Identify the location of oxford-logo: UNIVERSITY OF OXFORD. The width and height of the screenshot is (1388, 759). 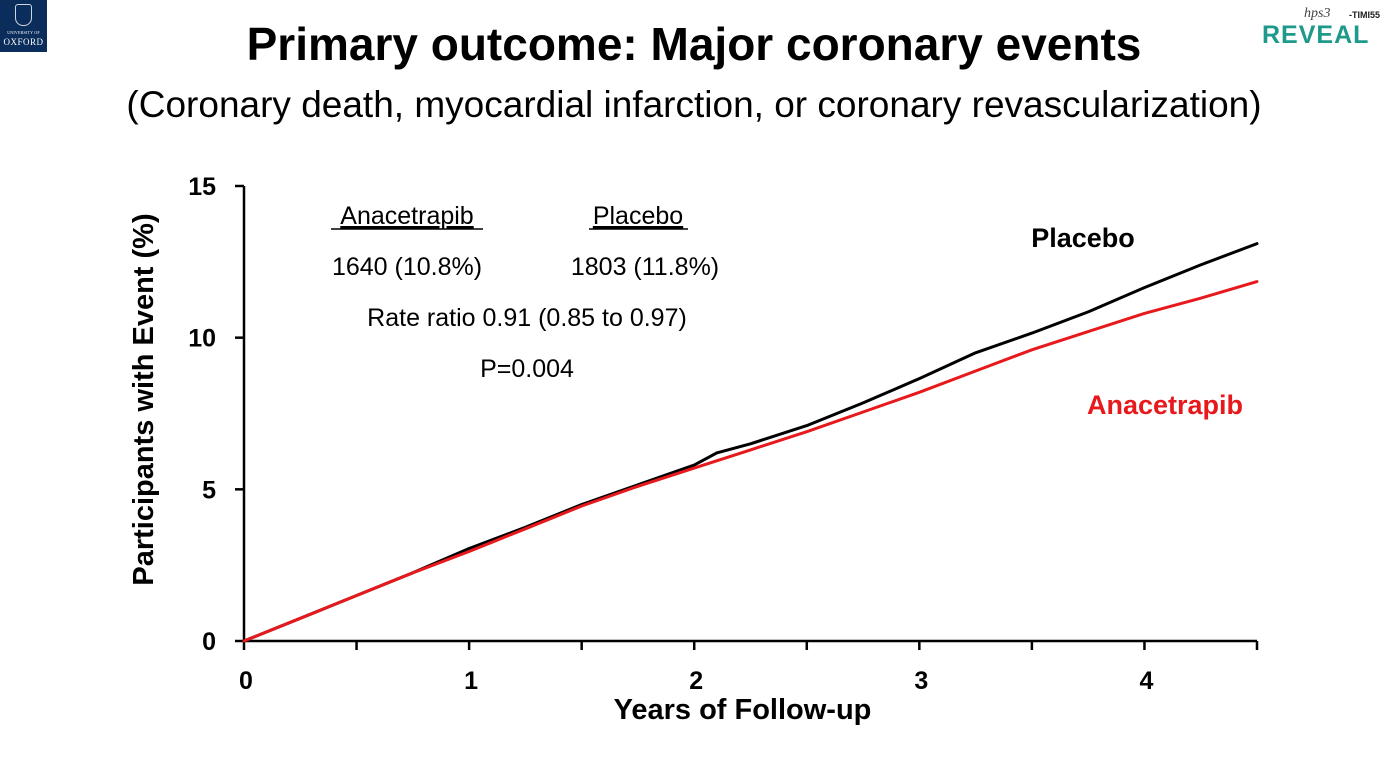
(23, 26).